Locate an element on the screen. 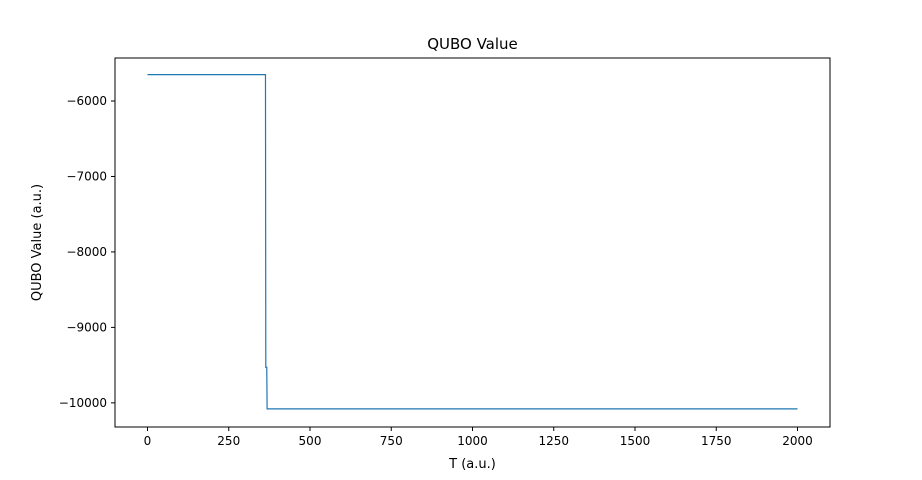  y-tick-label: −8000 is located at coordinates (86, 252).